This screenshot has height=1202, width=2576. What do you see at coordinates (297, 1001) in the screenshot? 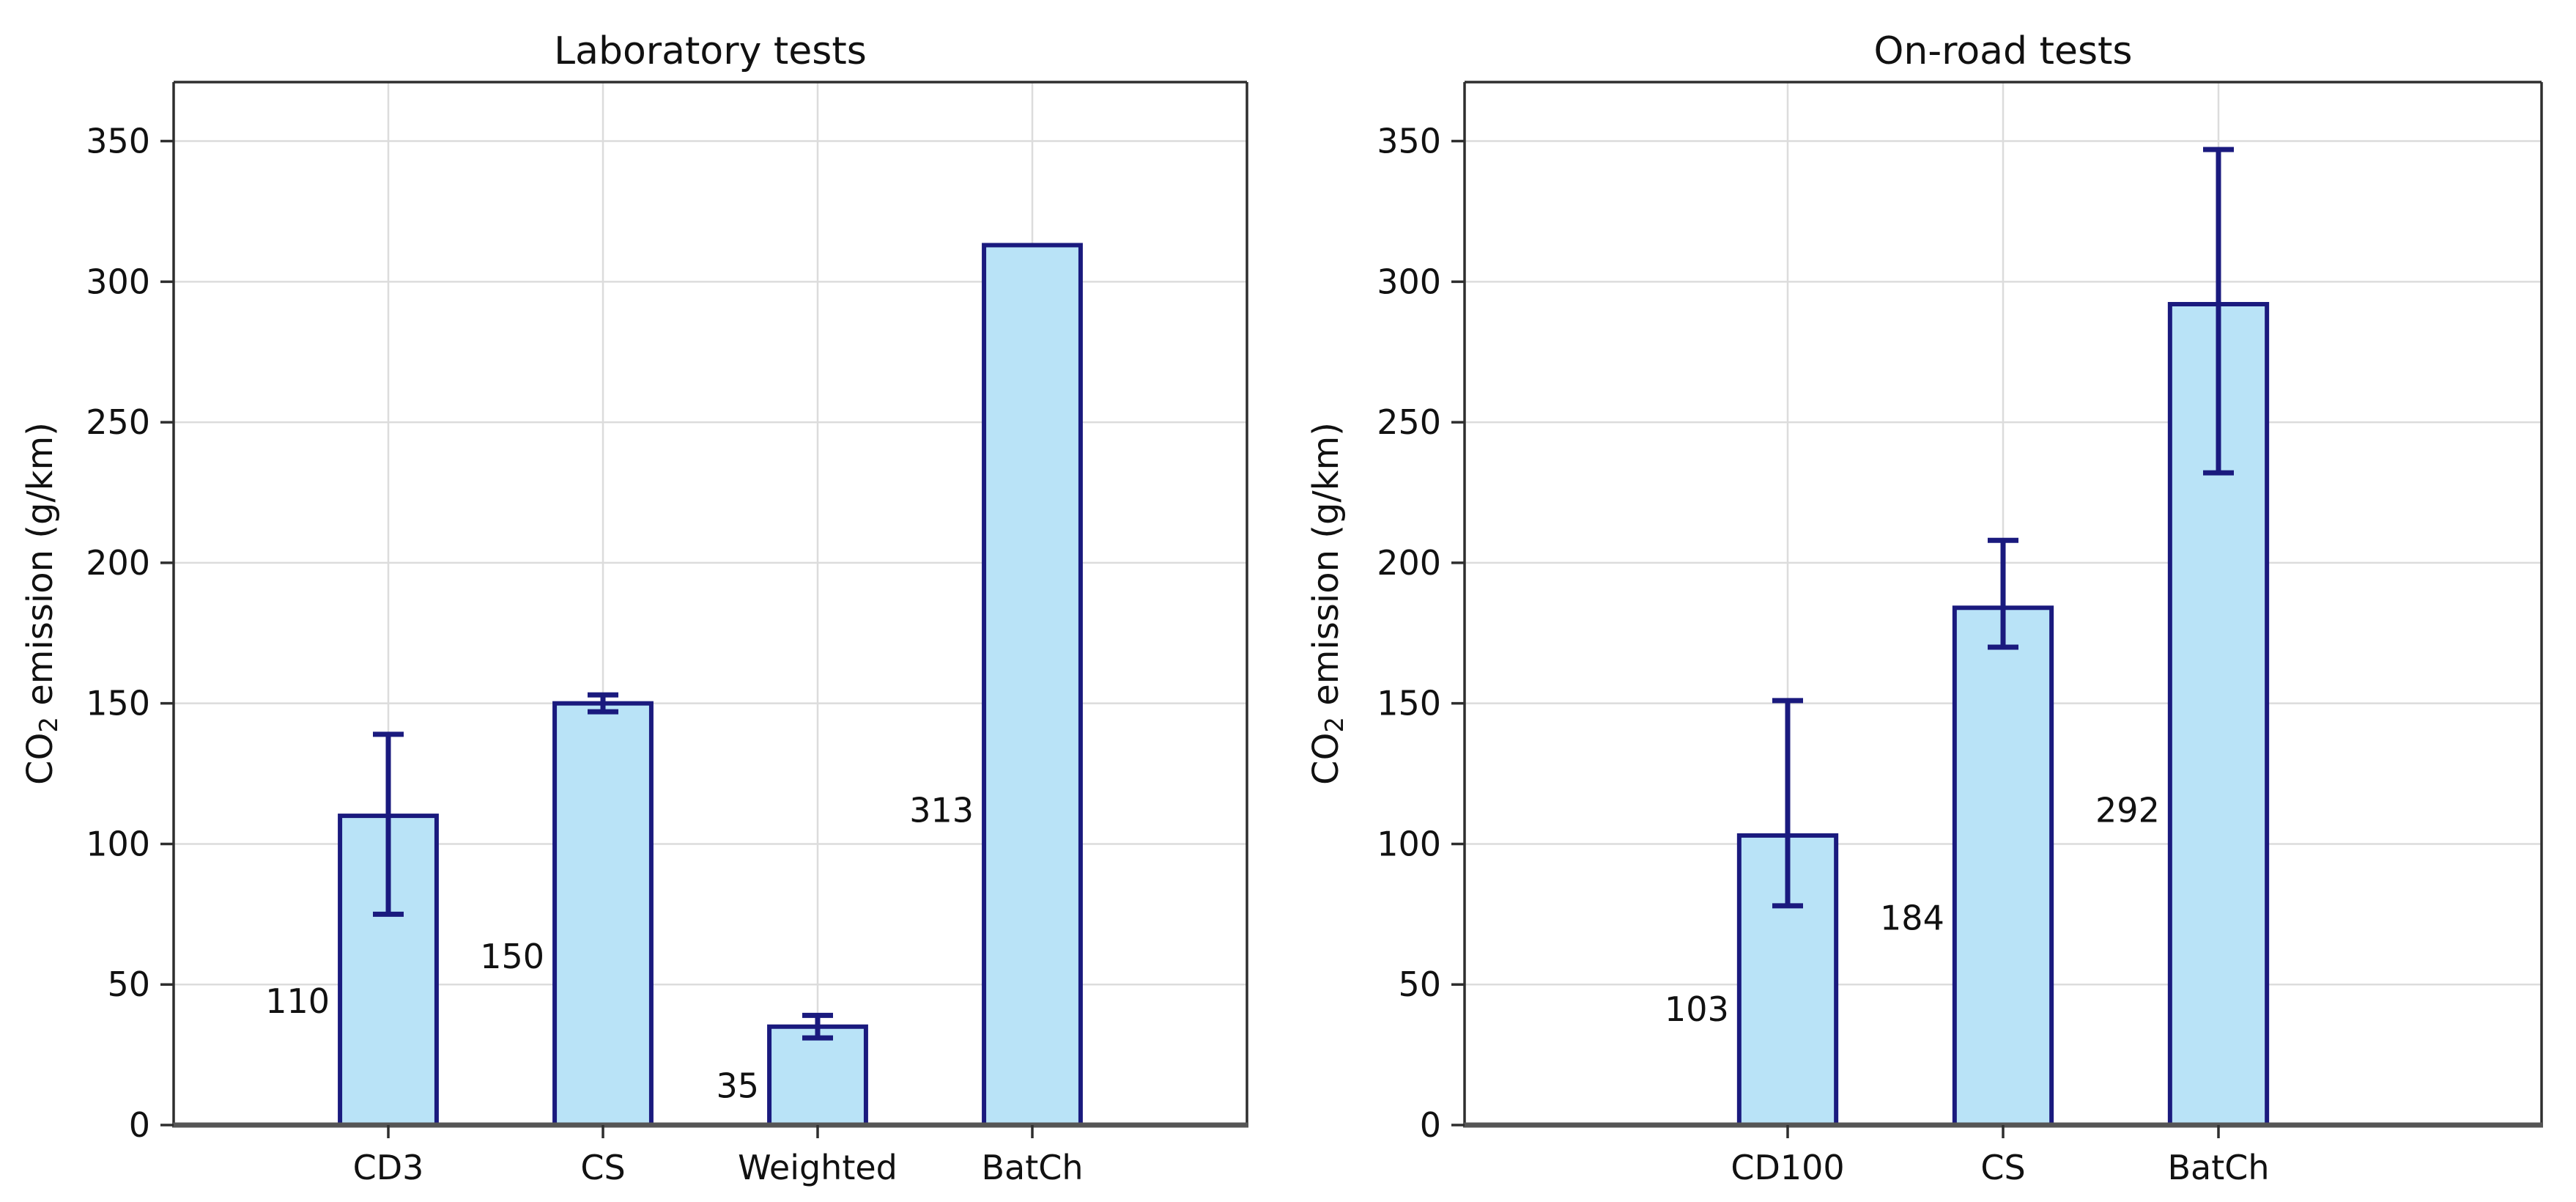
I see `bar-value-label: 110` at bounding box center [297, 1001].